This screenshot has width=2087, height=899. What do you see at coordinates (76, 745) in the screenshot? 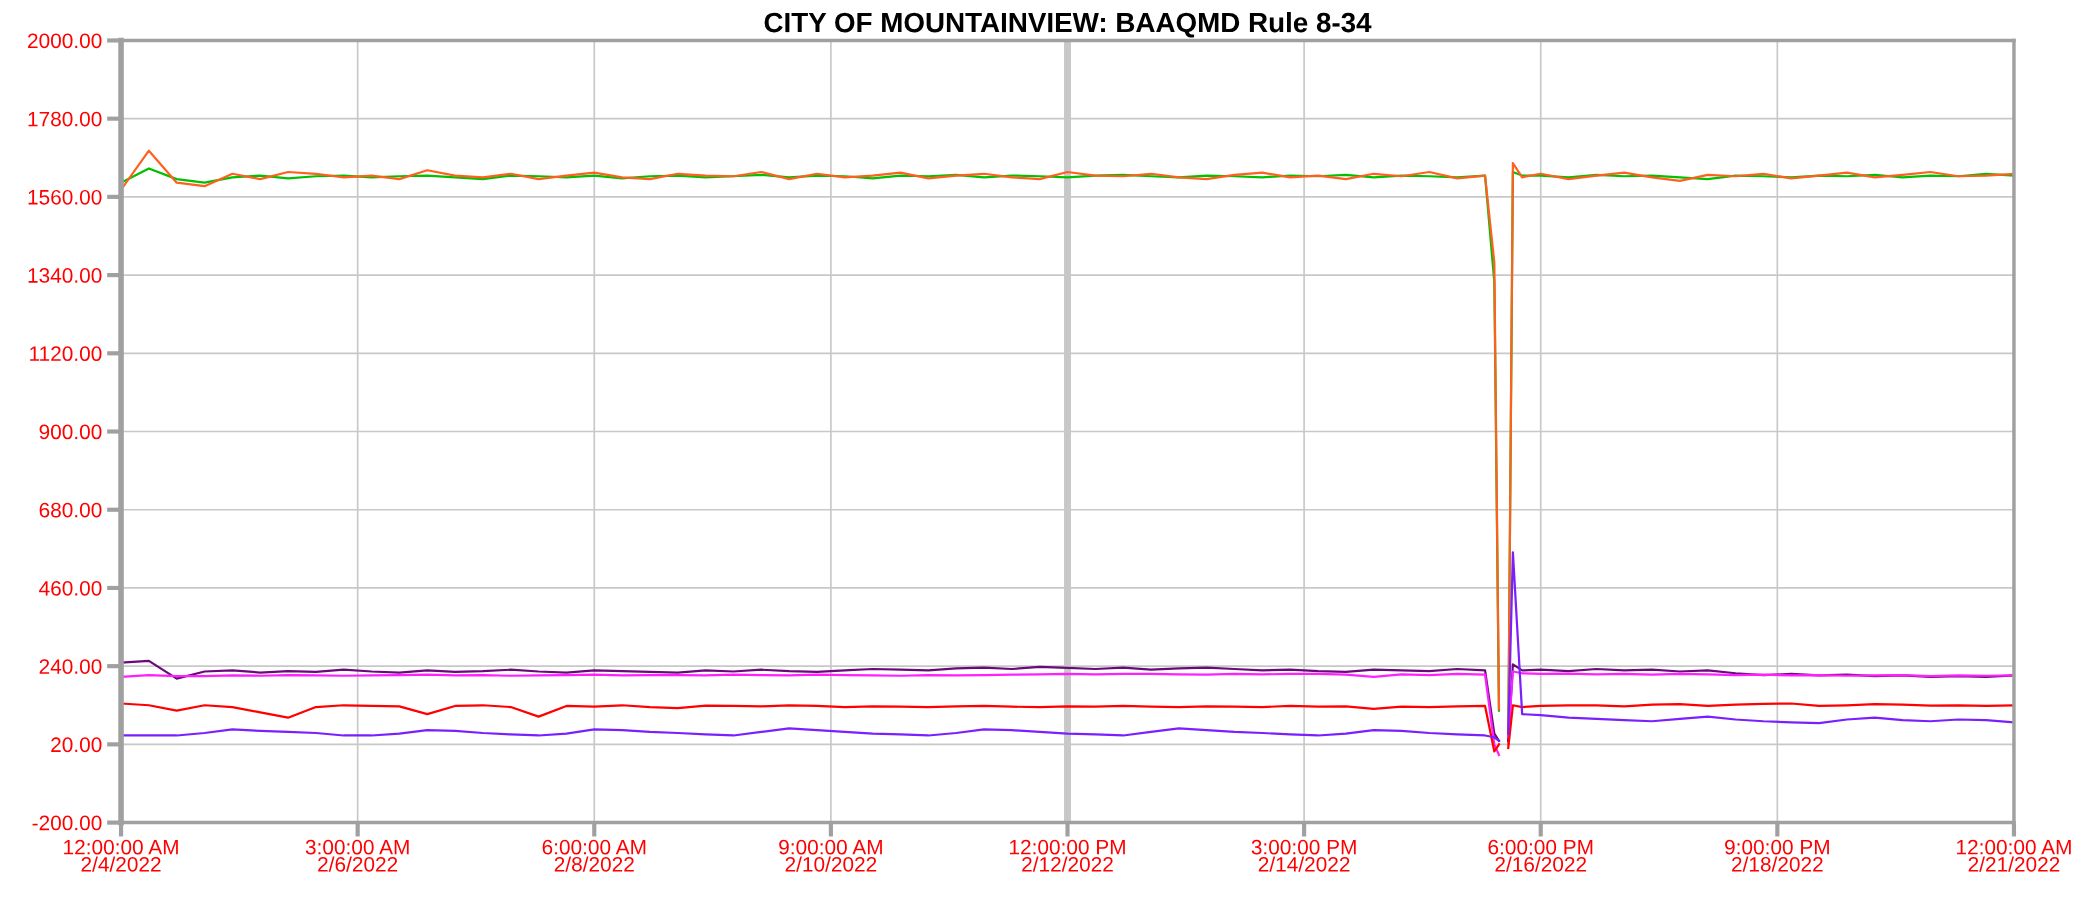
I see `y-tick-label: 20.00` at bounding box center [76, 745].